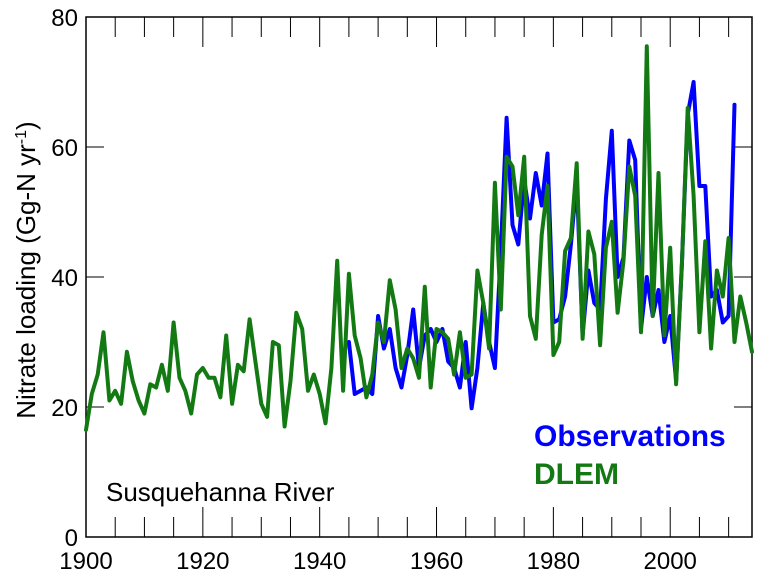 Image resolution: width=760 pixels, height=581 pixels. I want to click on y-tick-labels: 0 20 40 60 80, so click(64, 278).